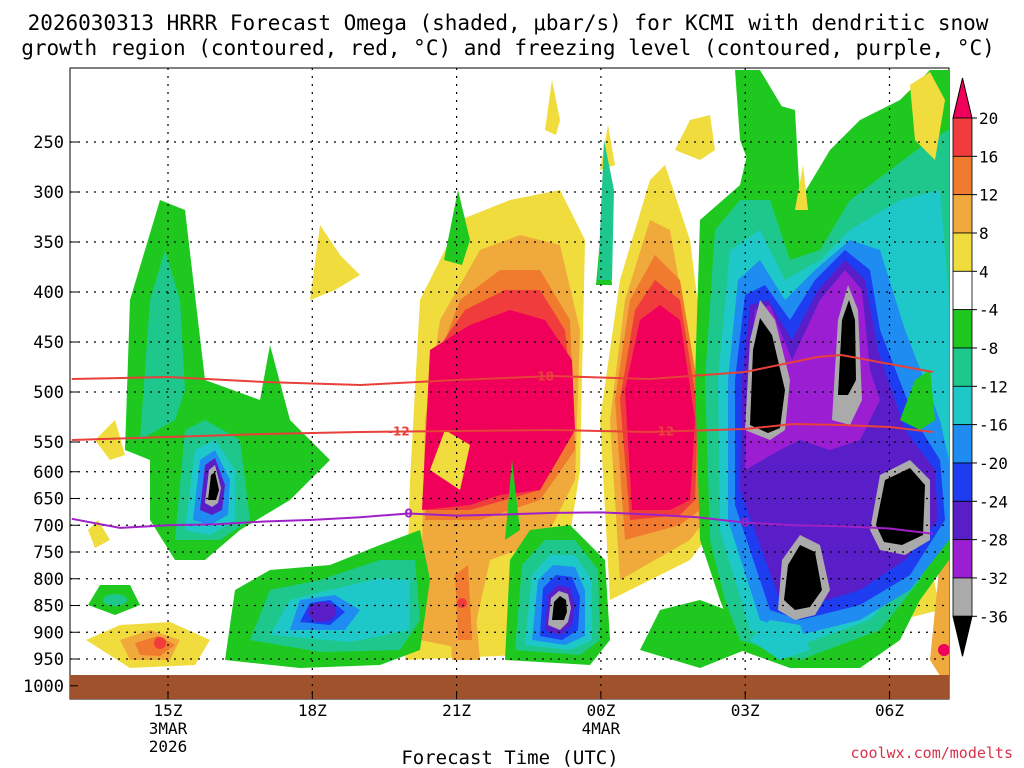 The image size is (1024, 768). What do you see at coordinates (988, 156) in the screenshot?
I see `colorbar-label-1: 16` at bounding box center [988, 156].